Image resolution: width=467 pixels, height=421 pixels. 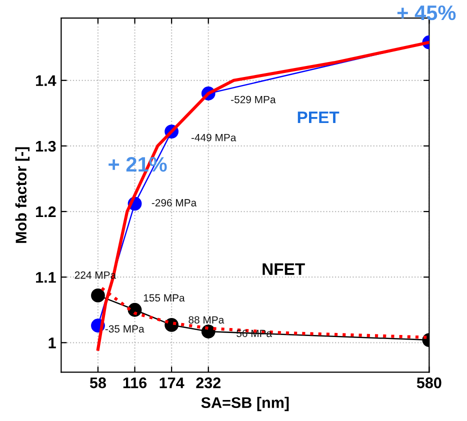 I want to click on x-tick-label: 580, so click(x=429, y=382).